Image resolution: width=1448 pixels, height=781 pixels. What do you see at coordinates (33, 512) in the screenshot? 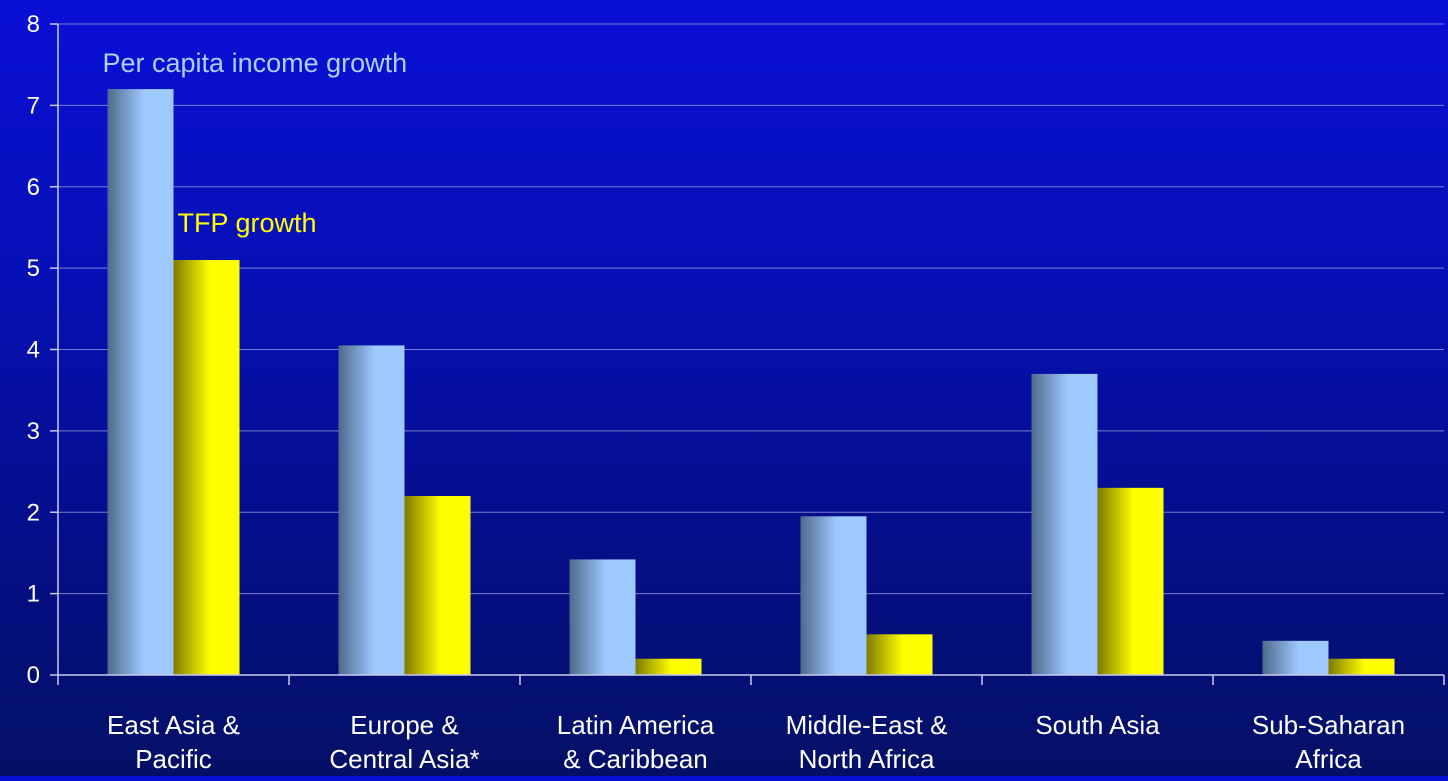
I see `y-tick-label-2: 2` at bounding box center [33, 512].